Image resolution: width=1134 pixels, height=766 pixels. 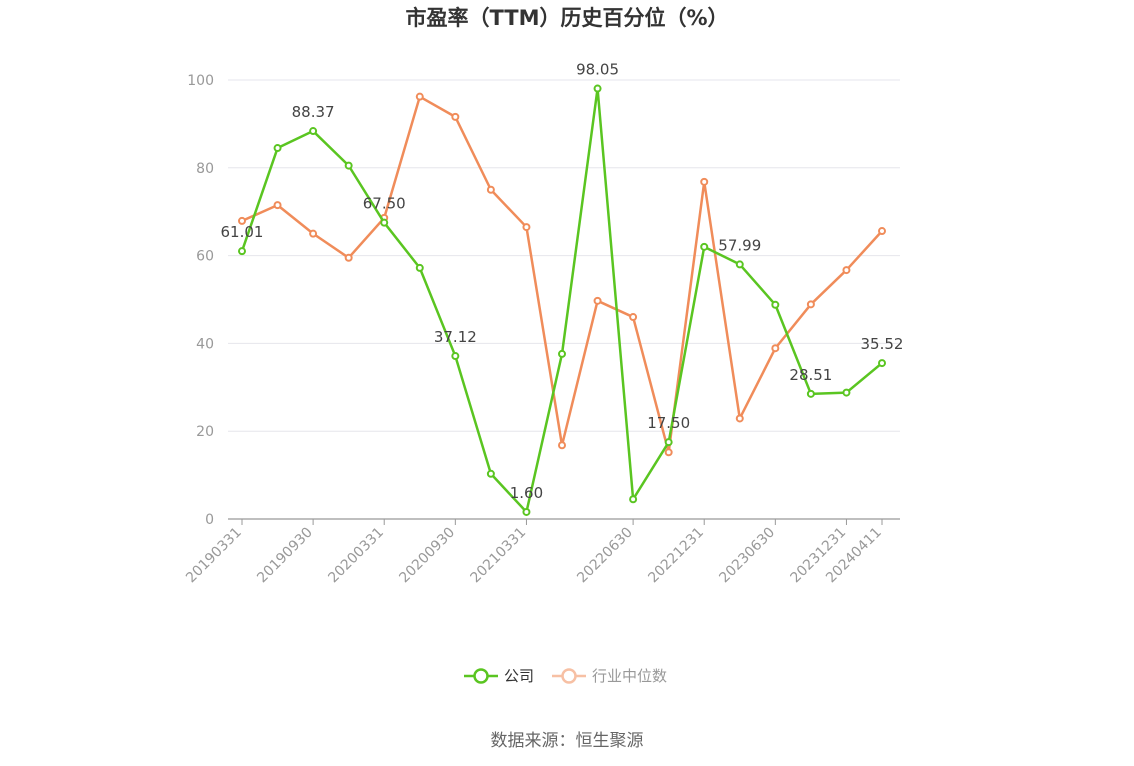 I want to click on legend: 公司 行业中位数, so click(x=565, y=676).